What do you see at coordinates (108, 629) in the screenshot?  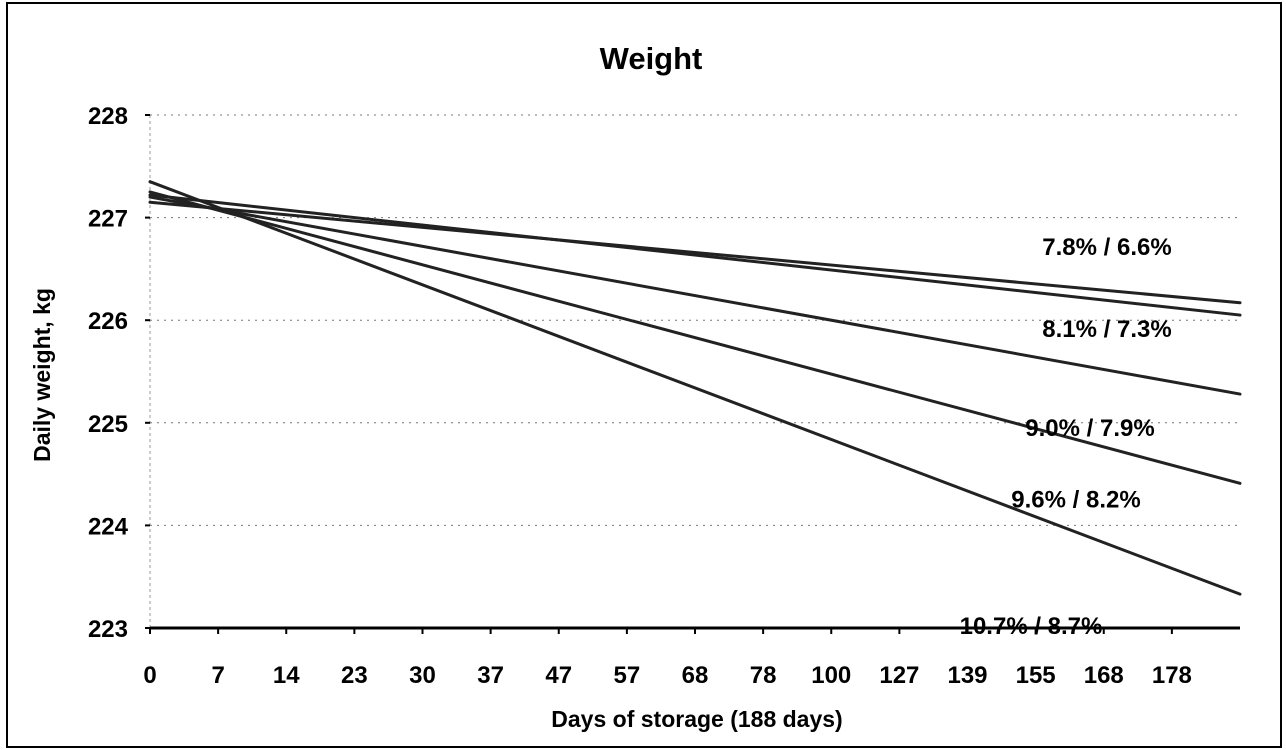 I see `y-tick-label: 223` at bounding box center [108, 629].